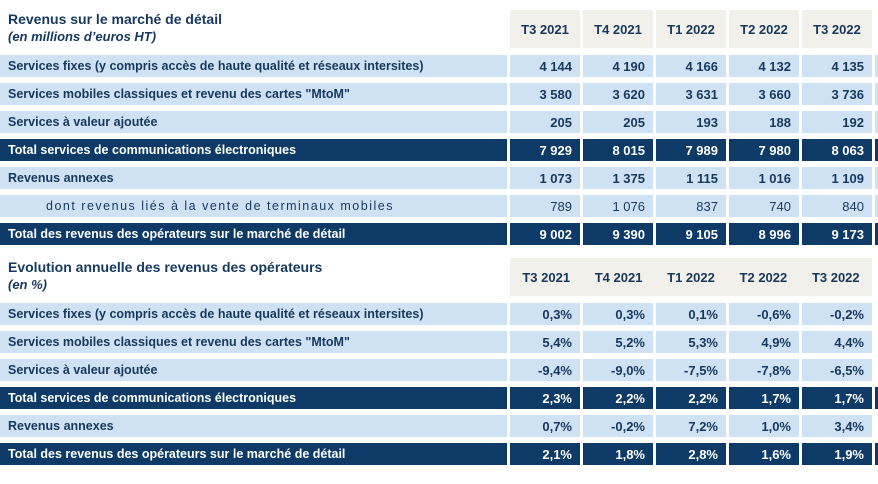 This screenshot has width=878, height=484. I want to click on value-cell: 3 736, so click(837, 94).